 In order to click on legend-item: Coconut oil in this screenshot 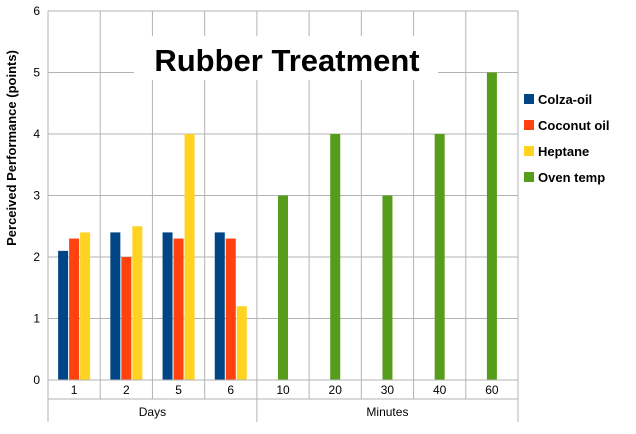, I will do `click(567, 125)`.